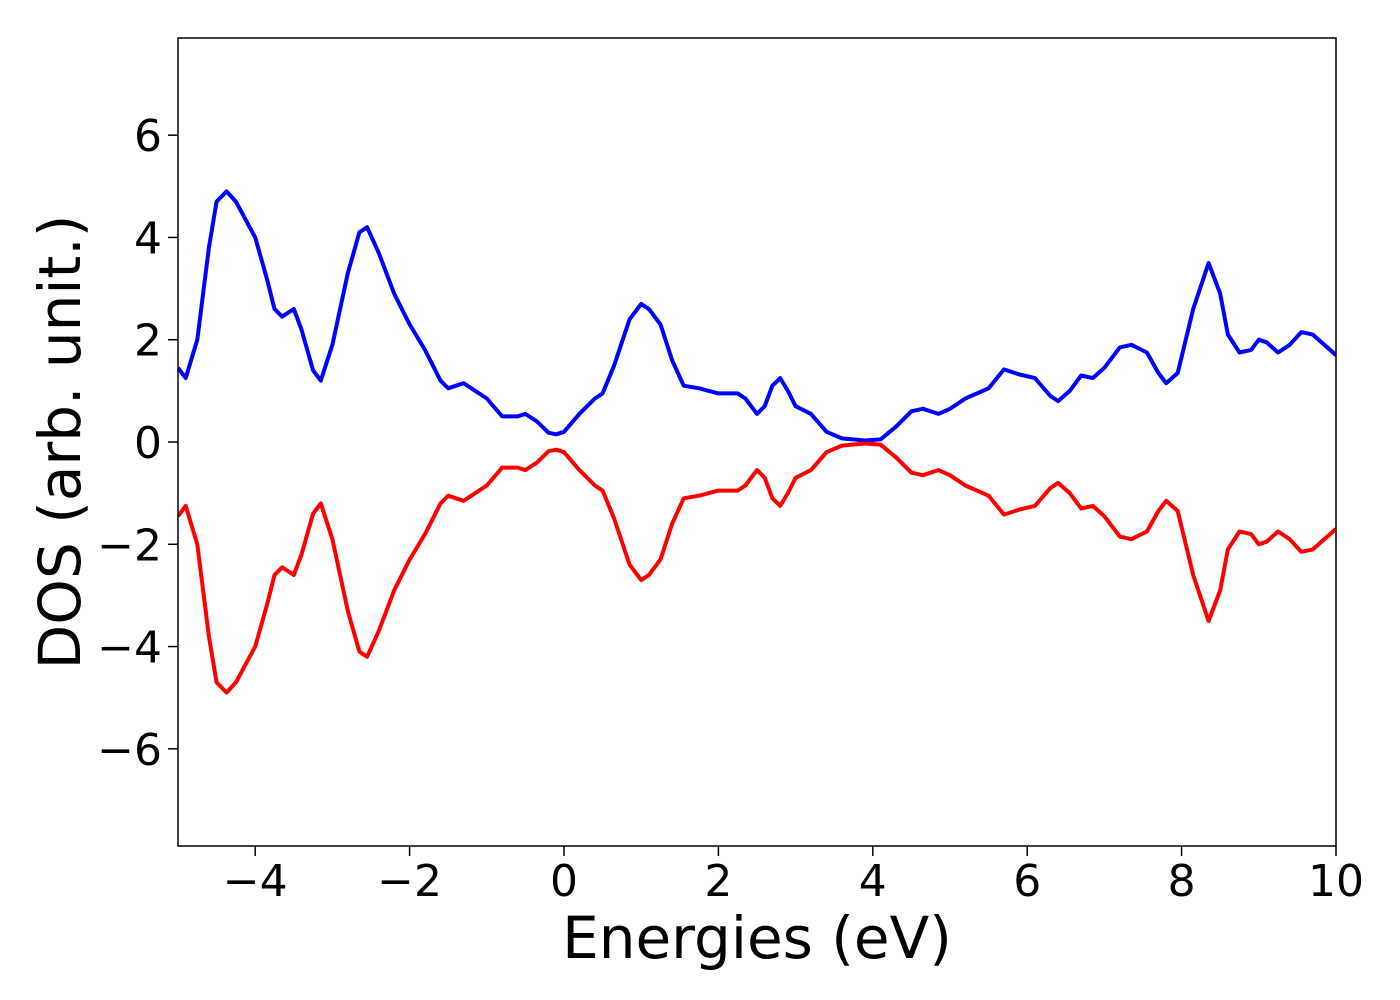 The width and height of the screenshot is (1400, 1000). What do you see at coordinates (564, 881) in the screenshot?
I see `x-tick-label: 0` at bounding box center [564, 881].